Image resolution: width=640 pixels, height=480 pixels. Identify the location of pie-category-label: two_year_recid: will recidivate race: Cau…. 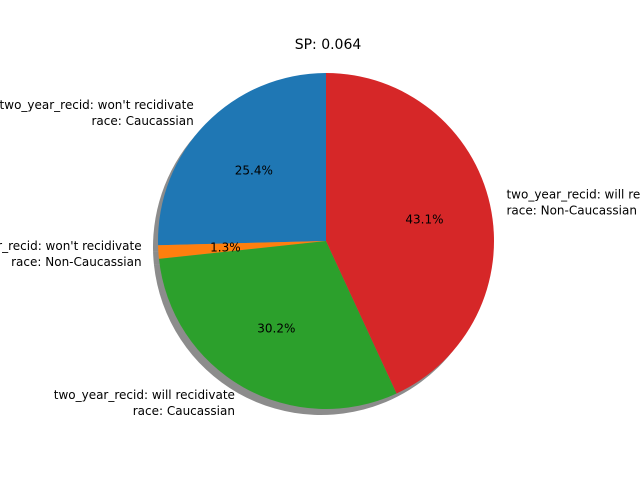
(144, 403).